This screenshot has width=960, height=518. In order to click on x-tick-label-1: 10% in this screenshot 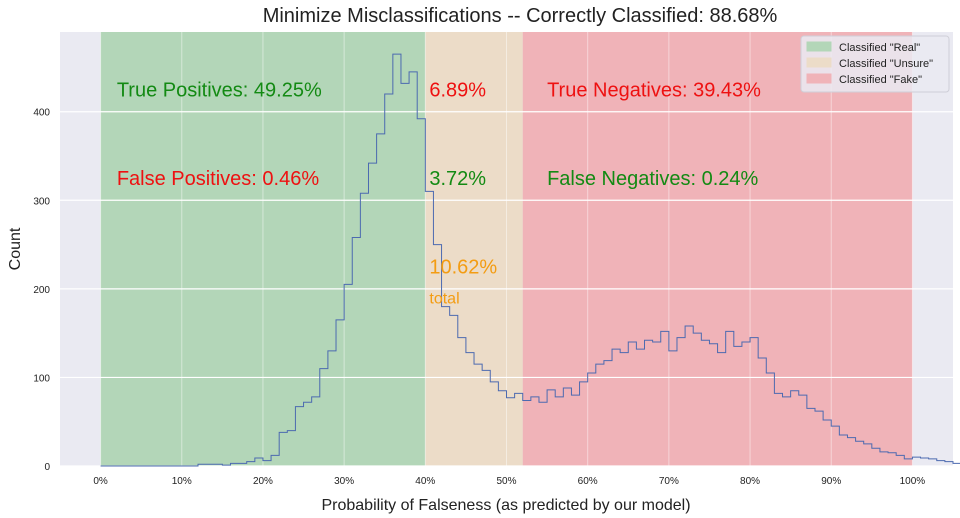, I will do `click(182, 481)`.